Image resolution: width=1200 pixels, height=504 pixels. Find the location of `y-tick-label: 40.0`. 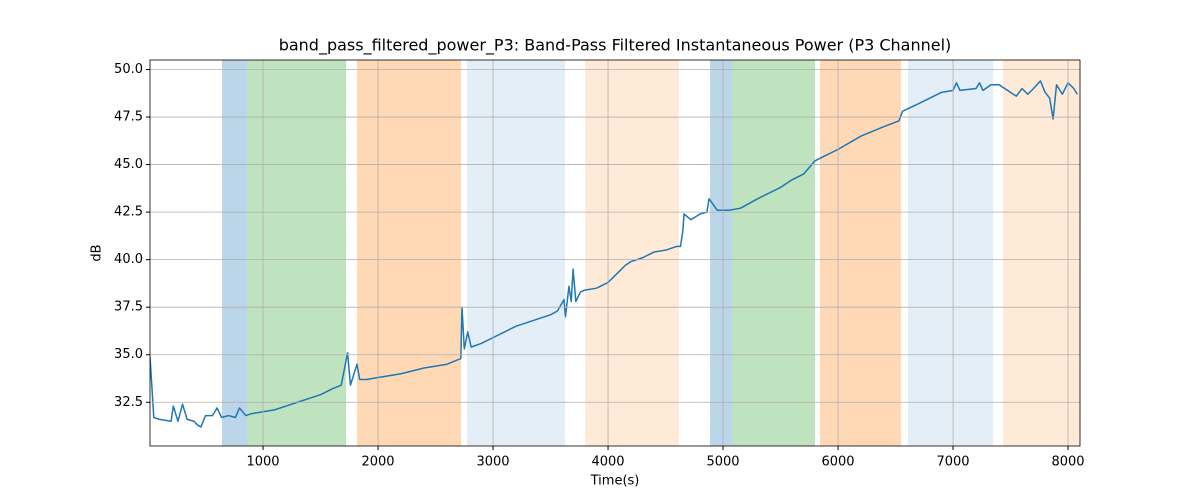

y-tick-label: 40.0 is located at coordinates (128, 259).